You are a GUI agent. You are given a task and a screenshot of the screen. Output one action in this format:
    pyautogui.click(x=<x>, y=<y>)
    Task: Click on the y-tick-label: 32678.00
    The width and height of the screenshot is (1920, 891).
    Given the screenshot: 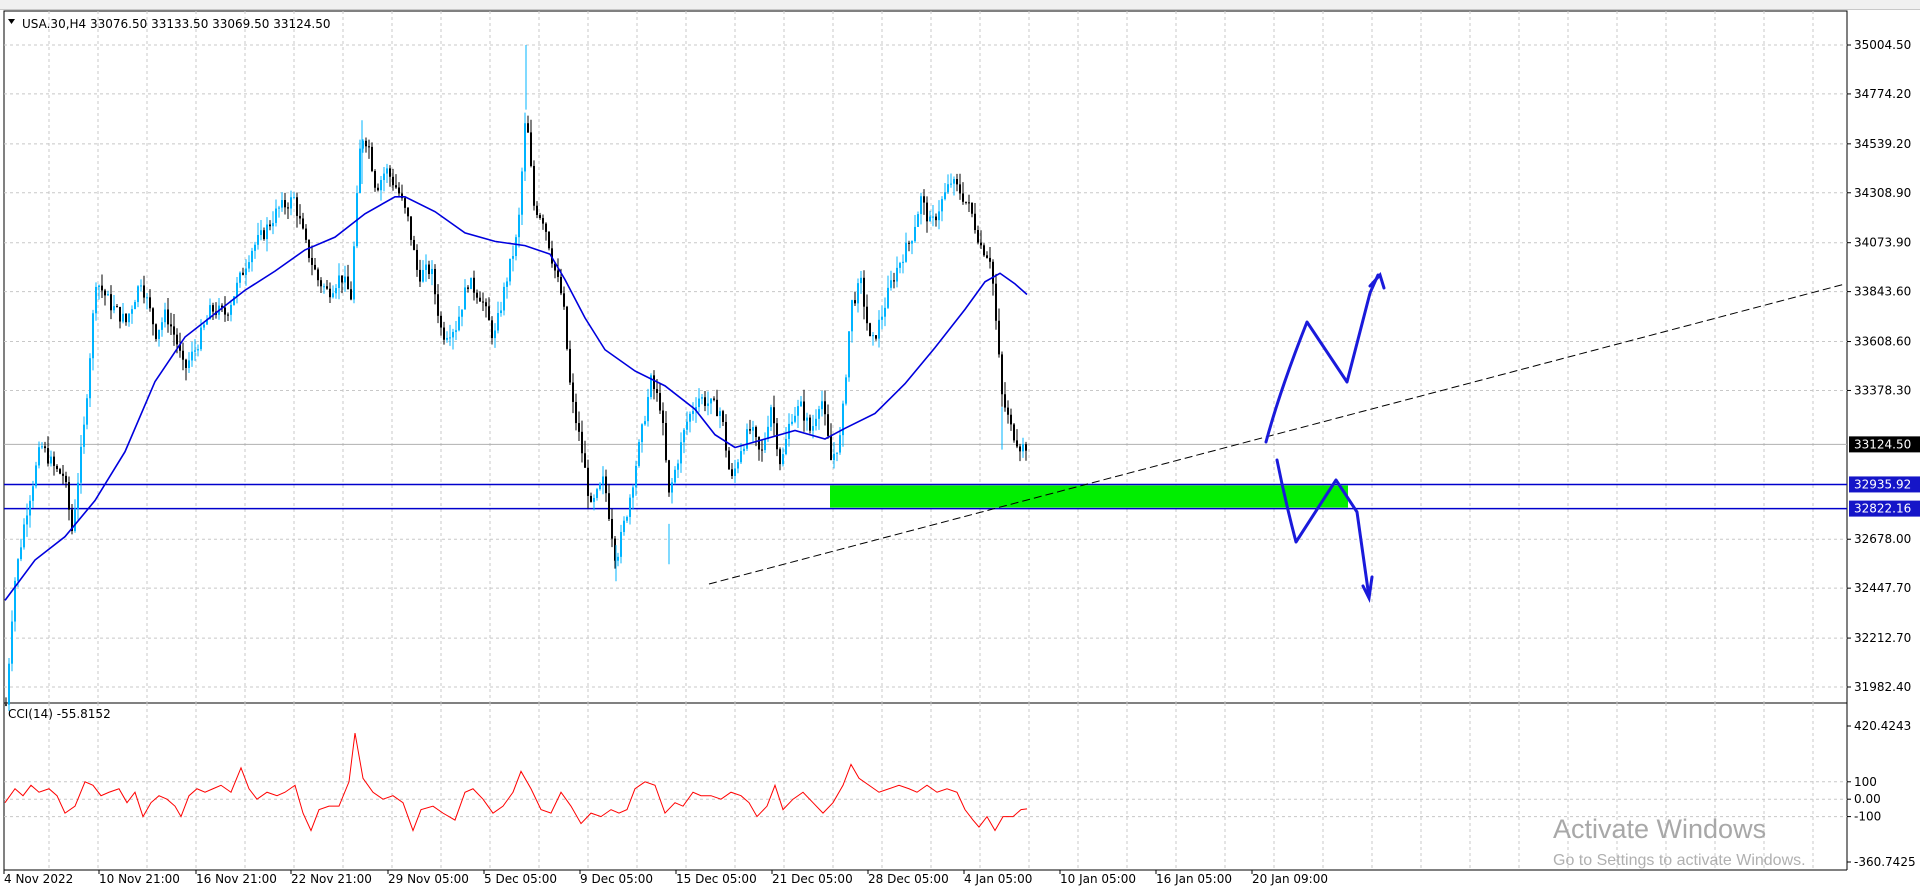 What is the action you would take?
    pyautogui.click(x=1882, y=539)
    